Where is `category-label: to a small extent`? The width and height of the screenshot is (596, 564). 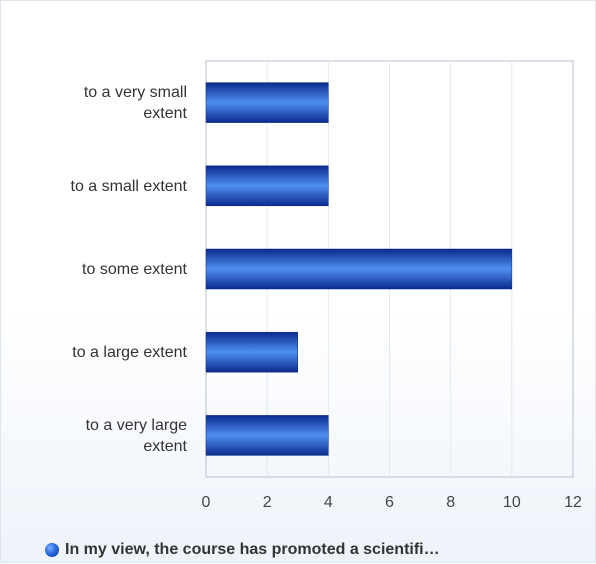
category-label: to a small extent is located at coordinates (129, 186).